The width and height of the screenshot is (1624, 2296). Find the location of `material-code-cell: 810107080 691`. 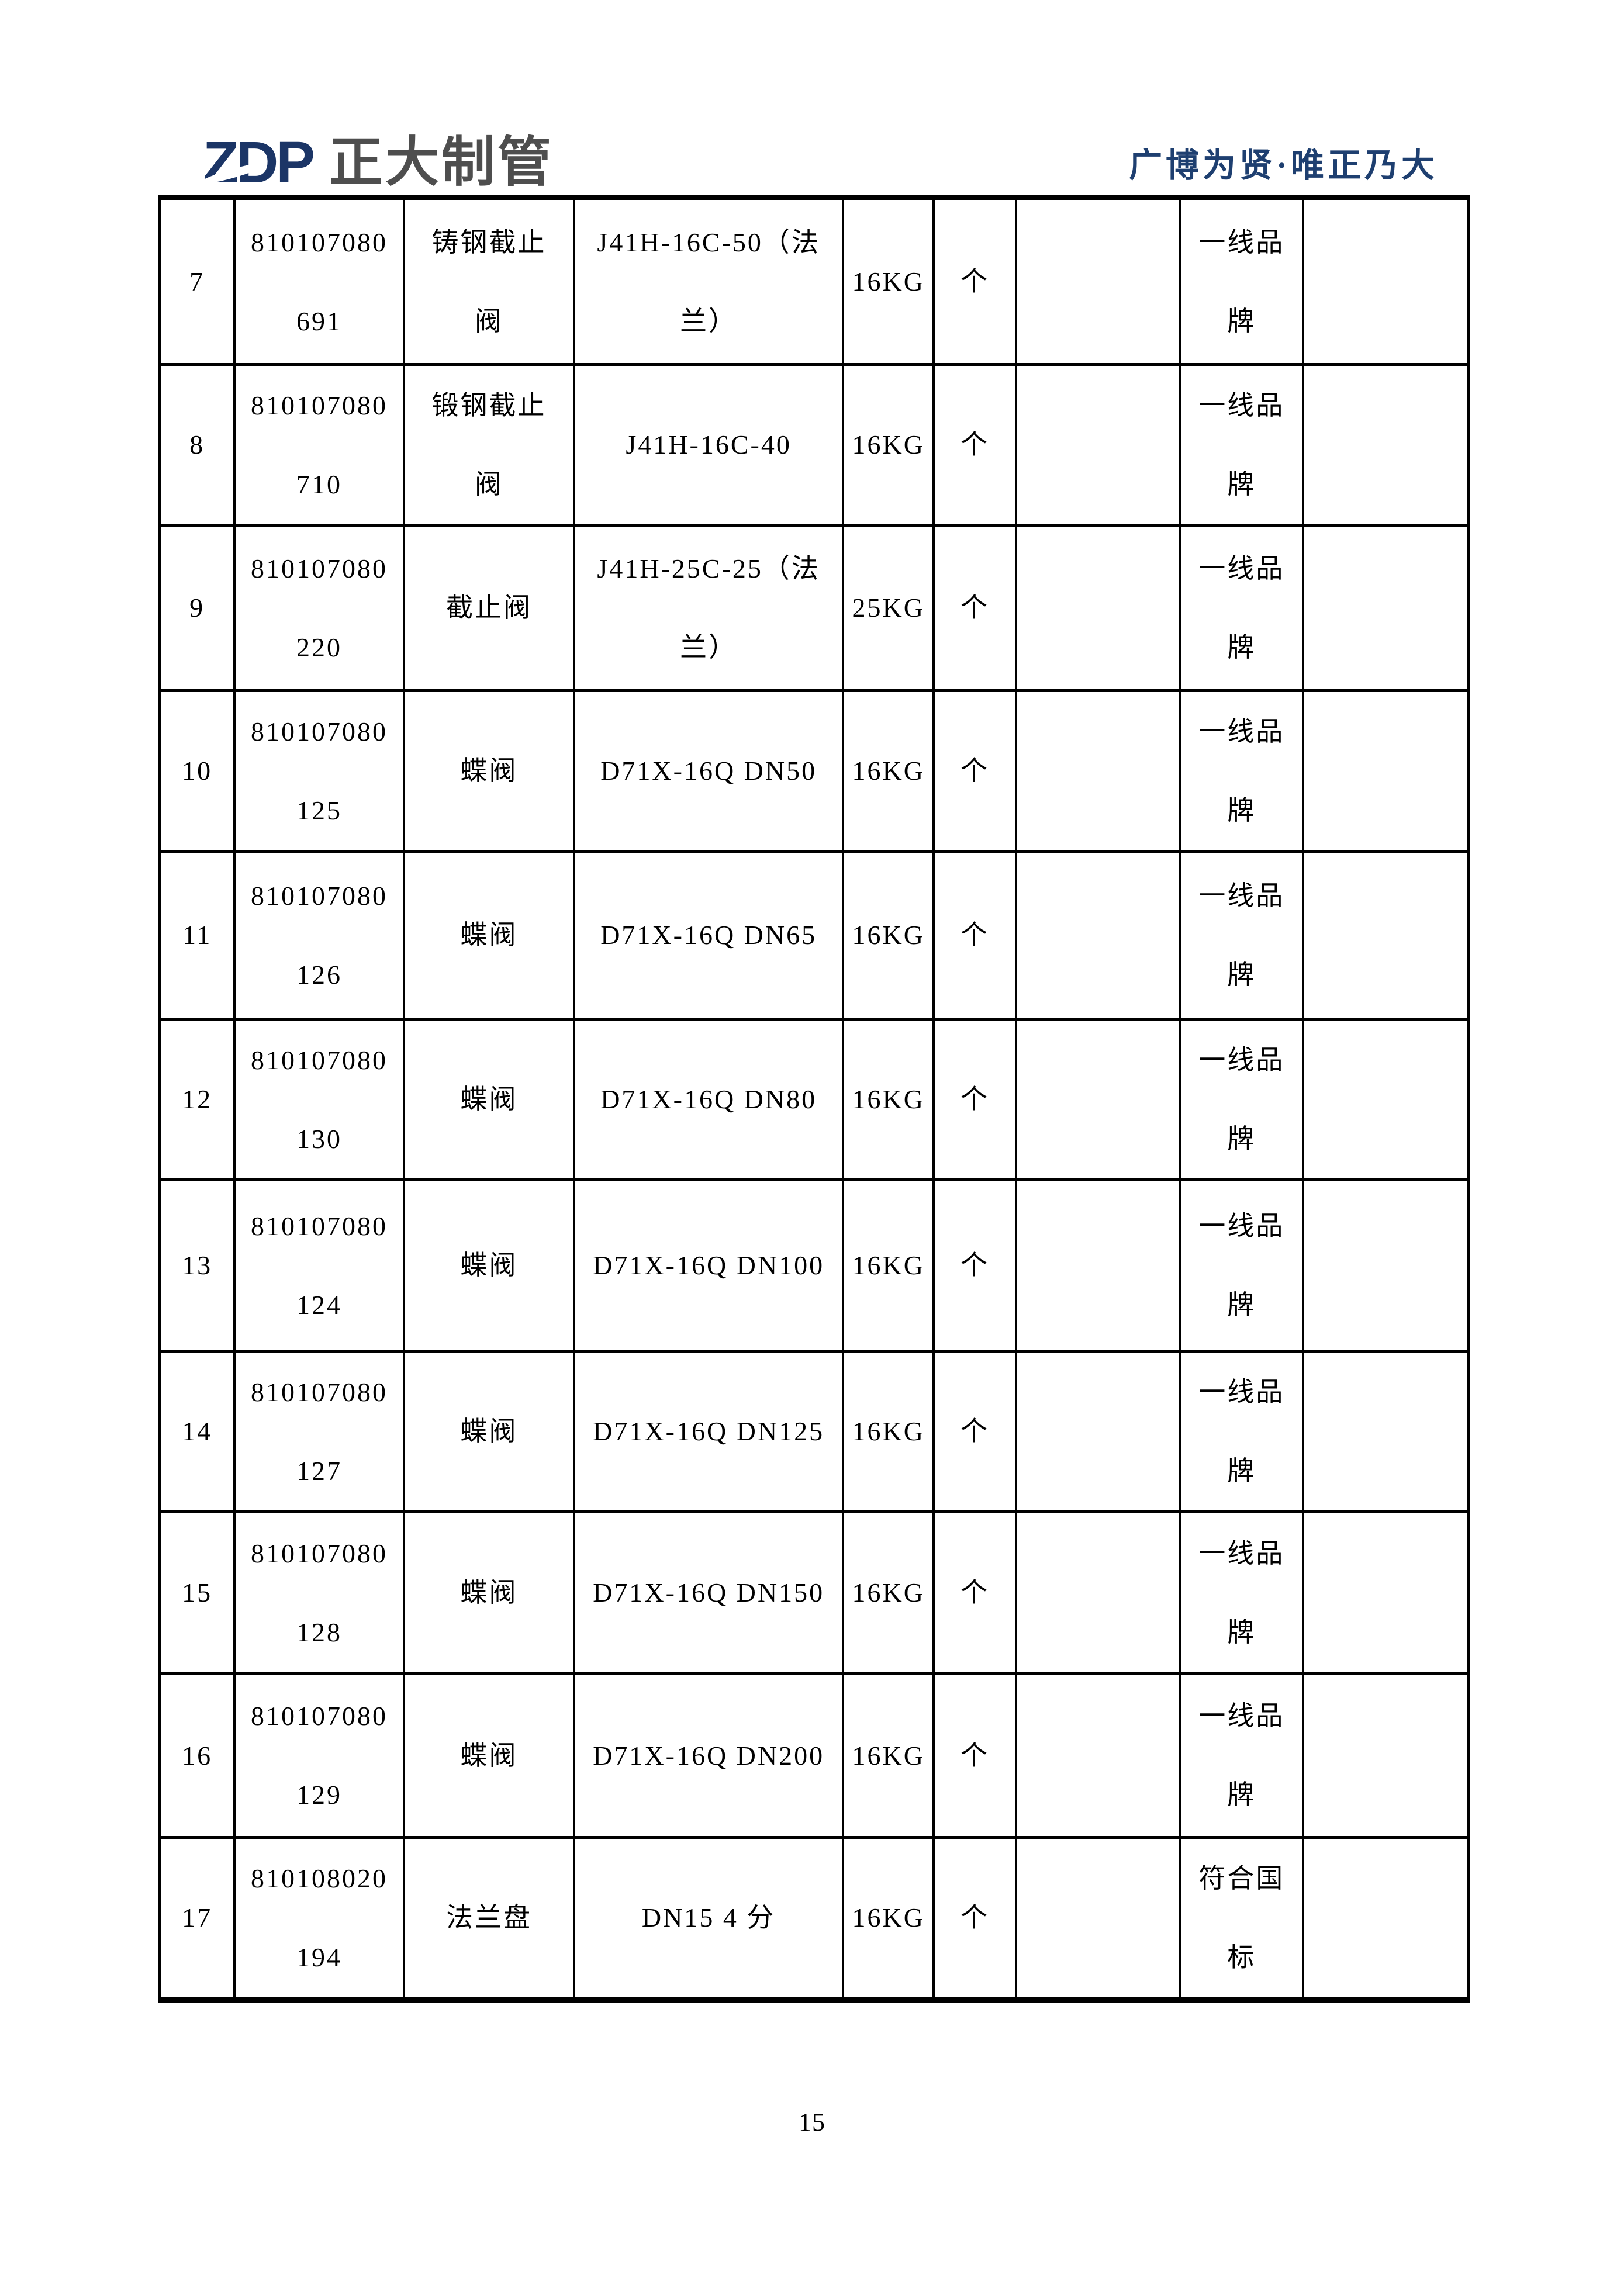

material-code-cell: 810107080 691 is located at coordinates (319, 281).